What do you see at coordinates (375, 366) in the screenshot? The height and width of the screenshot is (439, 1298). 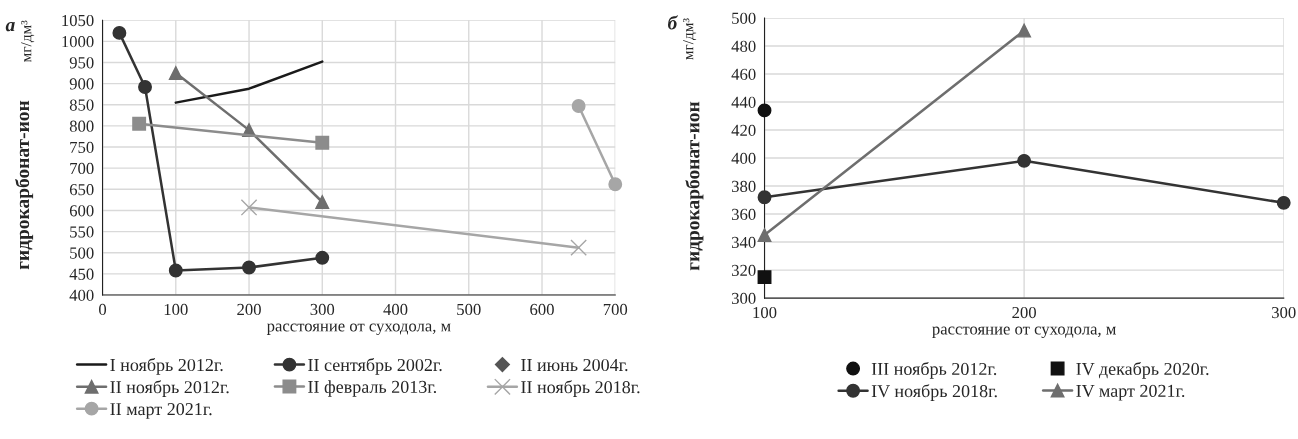 I see `legend-label: II сентябрь 2002г.` at bounding box center [375, 366].